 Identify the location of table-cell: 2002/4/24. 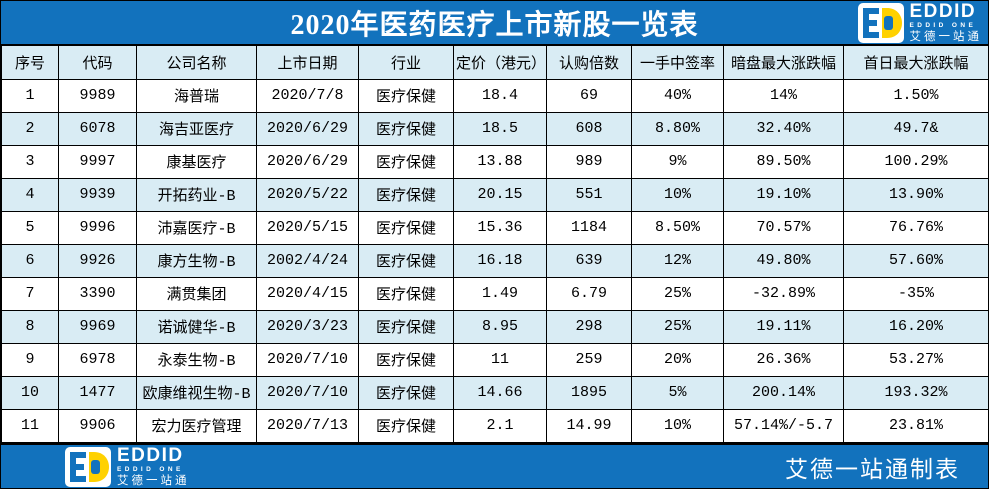
(307, 260).